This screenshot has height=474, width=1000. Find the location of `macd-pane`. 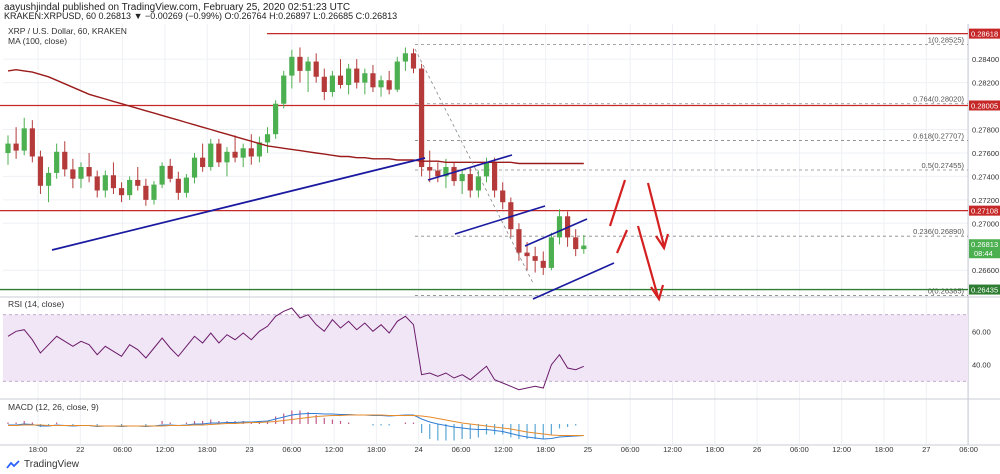

macd-pane is located at coordinates (484, 422).